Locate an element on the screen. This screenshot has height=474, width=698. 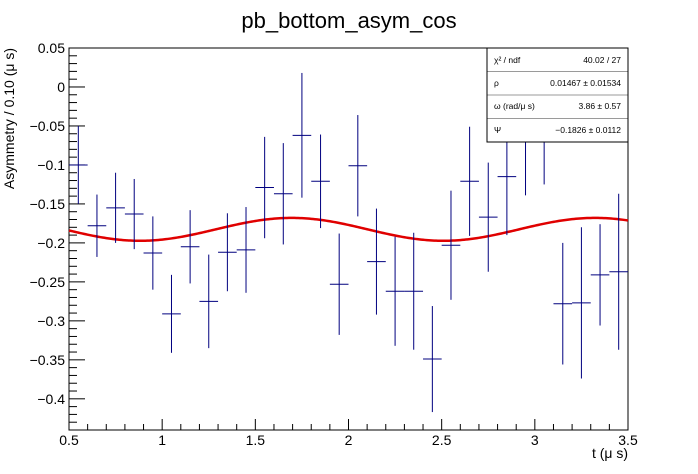
stats-label-psi: Ψ is located at coordinates (497, 130).